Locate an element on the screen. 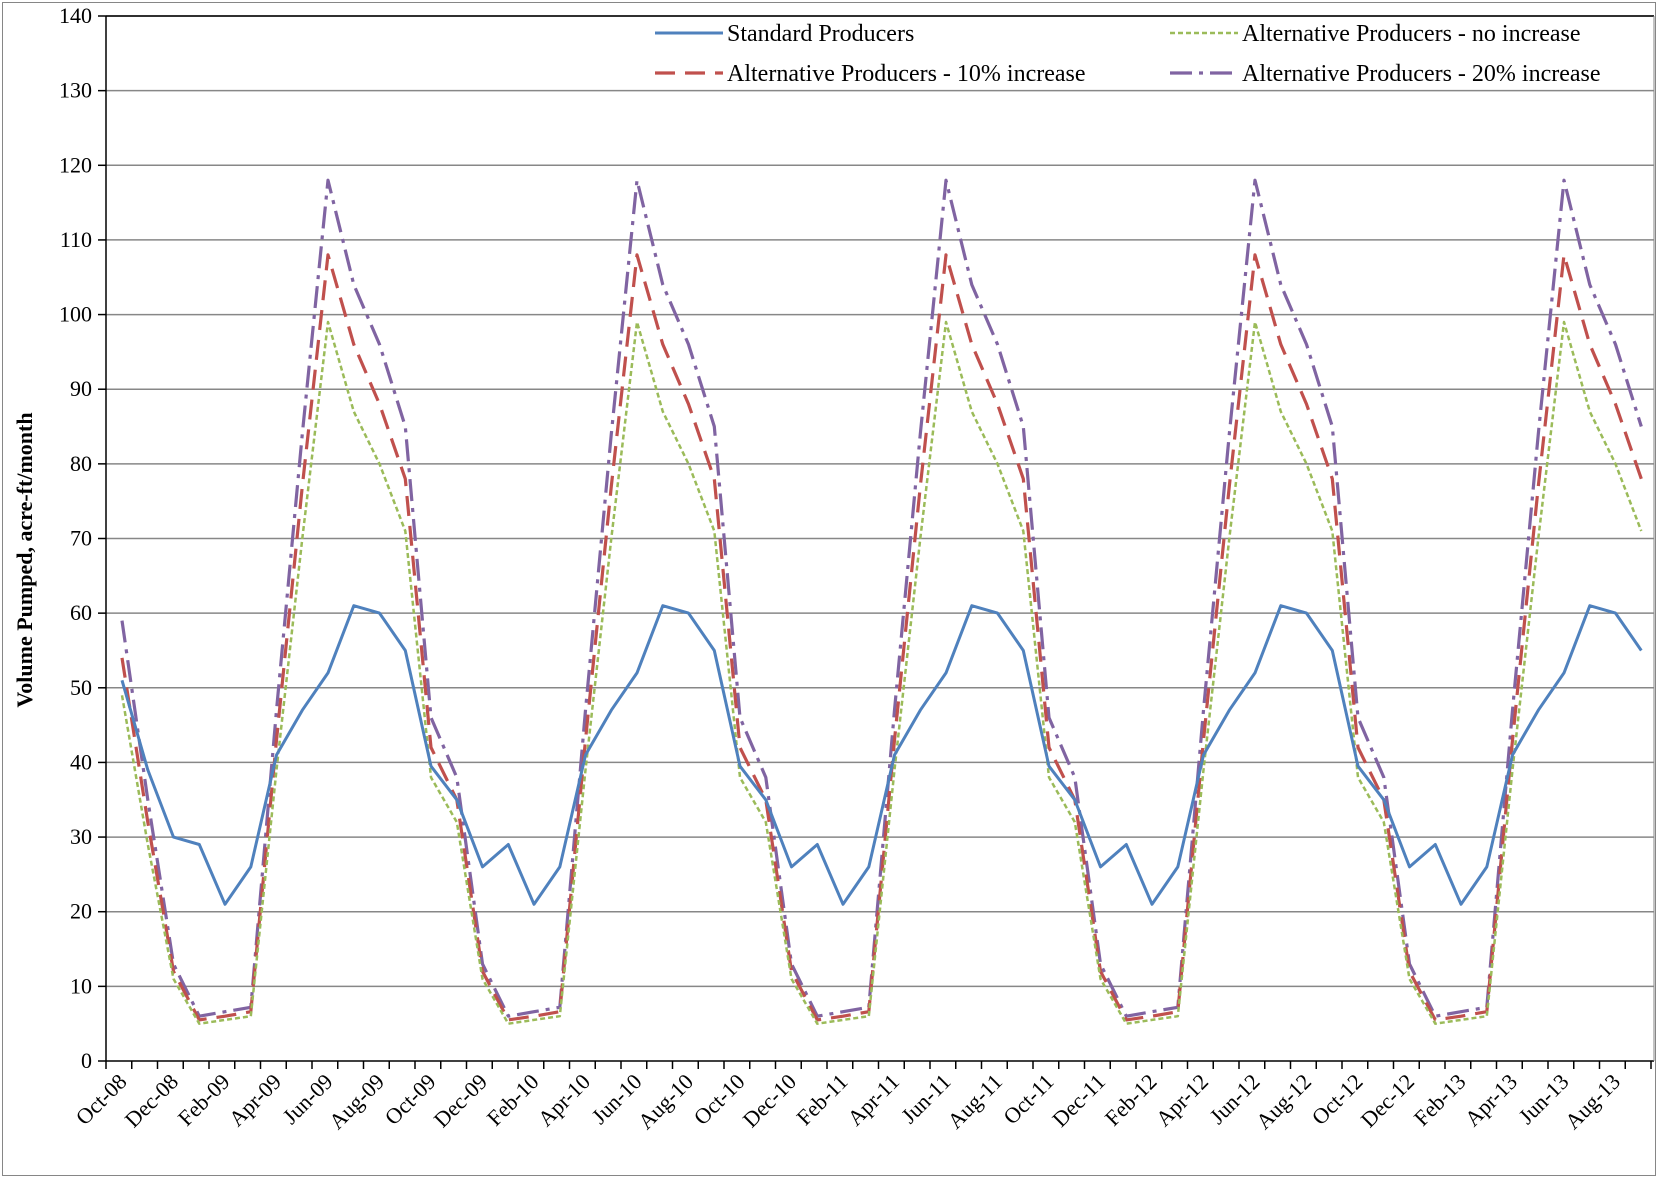 This screenshot has width=1660, height=1180. y-tick-label: 140 is located at coordinates (75, 15).